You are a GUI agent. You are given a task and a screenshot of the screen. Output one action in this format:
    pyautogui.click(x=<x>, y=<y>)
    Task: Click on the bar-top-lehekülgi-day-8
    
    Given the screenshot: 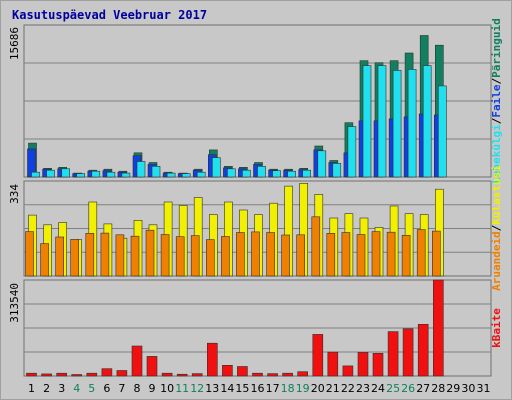 What is the action you would take?
    pyautogui.click(x=141, y=170)
    